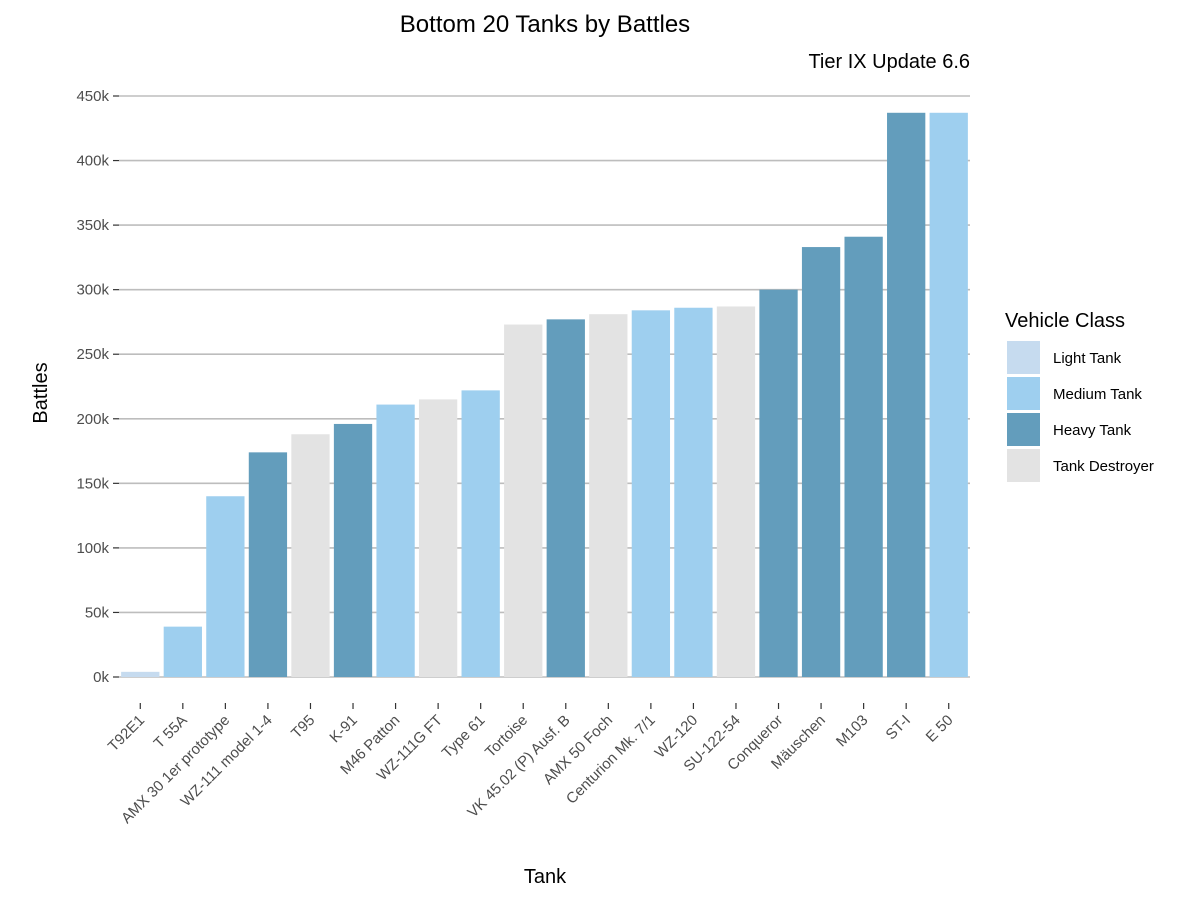 The image size is (1200, 900). I want to click on x-tick-label: M103, so click(852, 731).